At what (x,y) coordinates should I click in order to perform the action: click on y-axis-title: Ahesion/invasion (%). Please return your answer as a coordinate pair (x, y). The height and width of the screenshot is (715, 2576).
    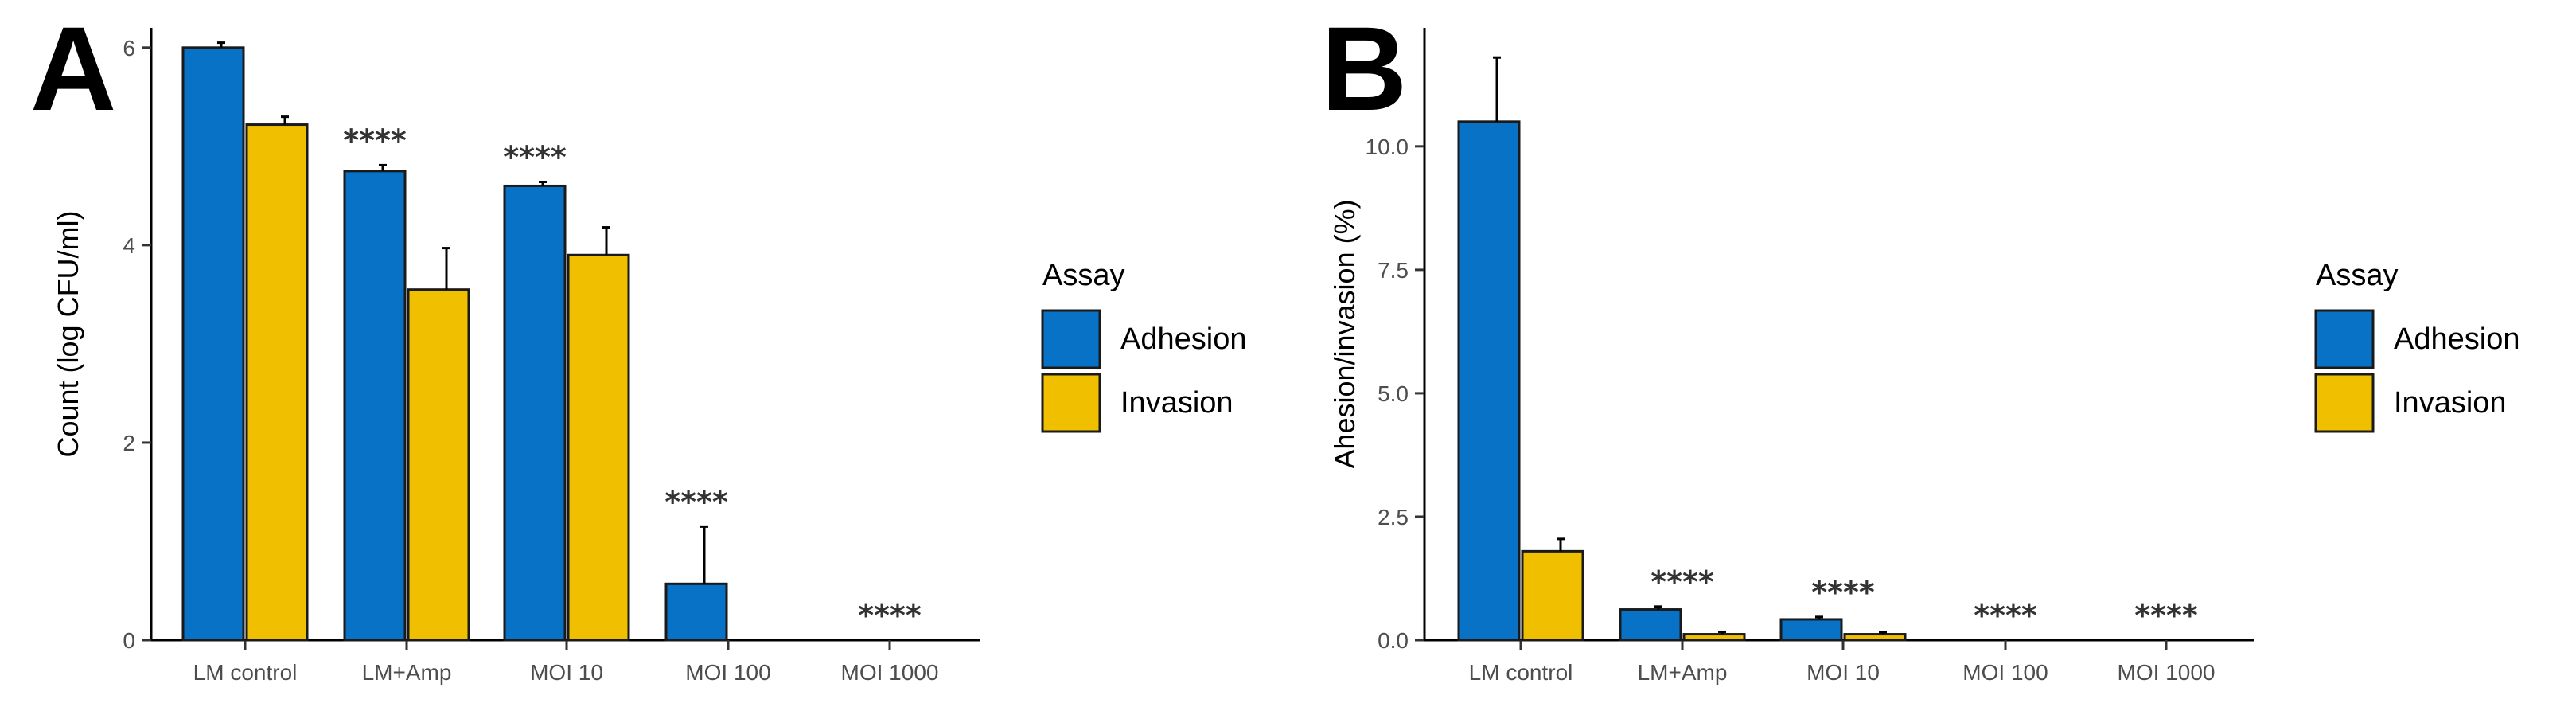
    Looking at the image, I should click on (1344, 333).